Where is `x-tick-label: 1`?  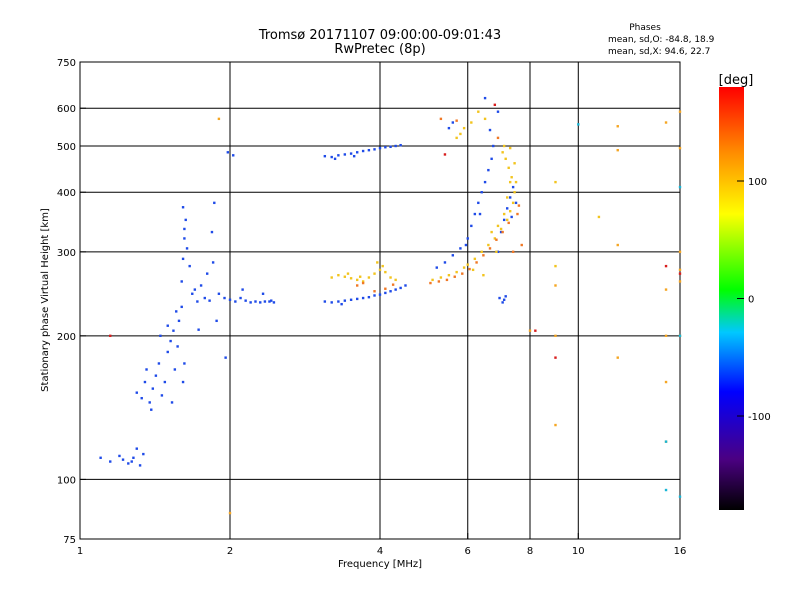 x-tick-label: 1 is located at coordinates (80, 551).